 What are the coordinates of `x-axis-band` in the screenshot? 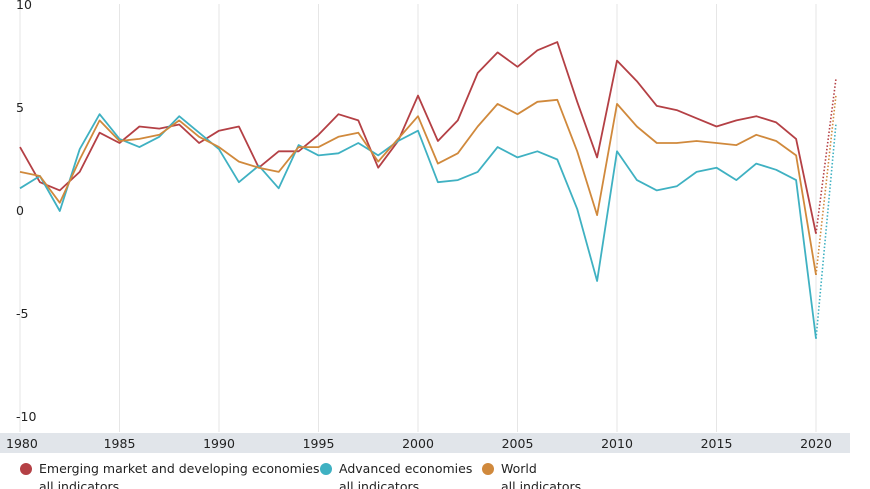 It's located at (425, 443).